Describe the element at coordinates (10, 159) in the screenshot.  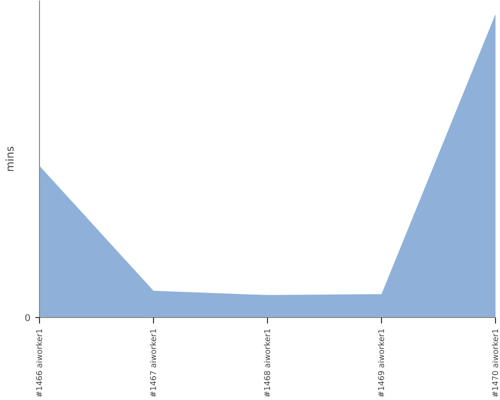
I see `y-axis-title: mins` at that location.